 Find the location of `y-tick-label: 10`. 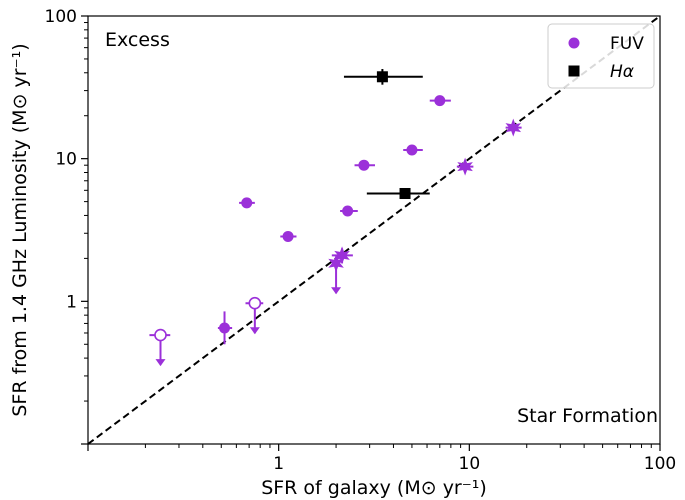

y-tick-label: 10 is located at coordinates (66, 160).